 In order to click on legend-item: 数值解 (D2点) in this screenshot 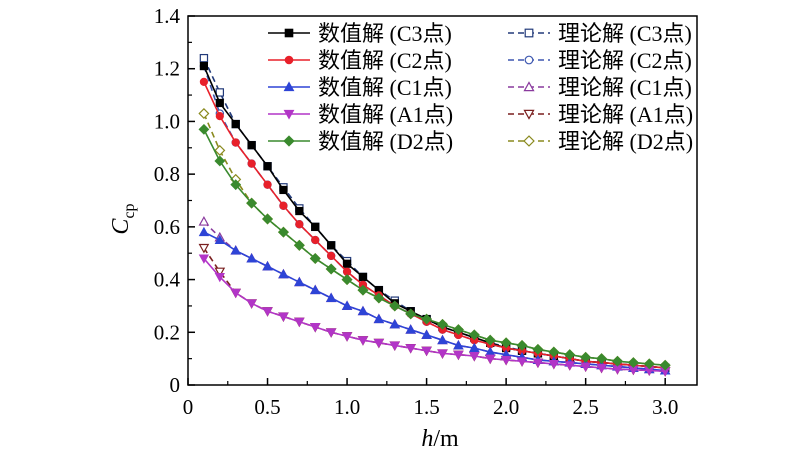, I will do `click(360, 141)`.